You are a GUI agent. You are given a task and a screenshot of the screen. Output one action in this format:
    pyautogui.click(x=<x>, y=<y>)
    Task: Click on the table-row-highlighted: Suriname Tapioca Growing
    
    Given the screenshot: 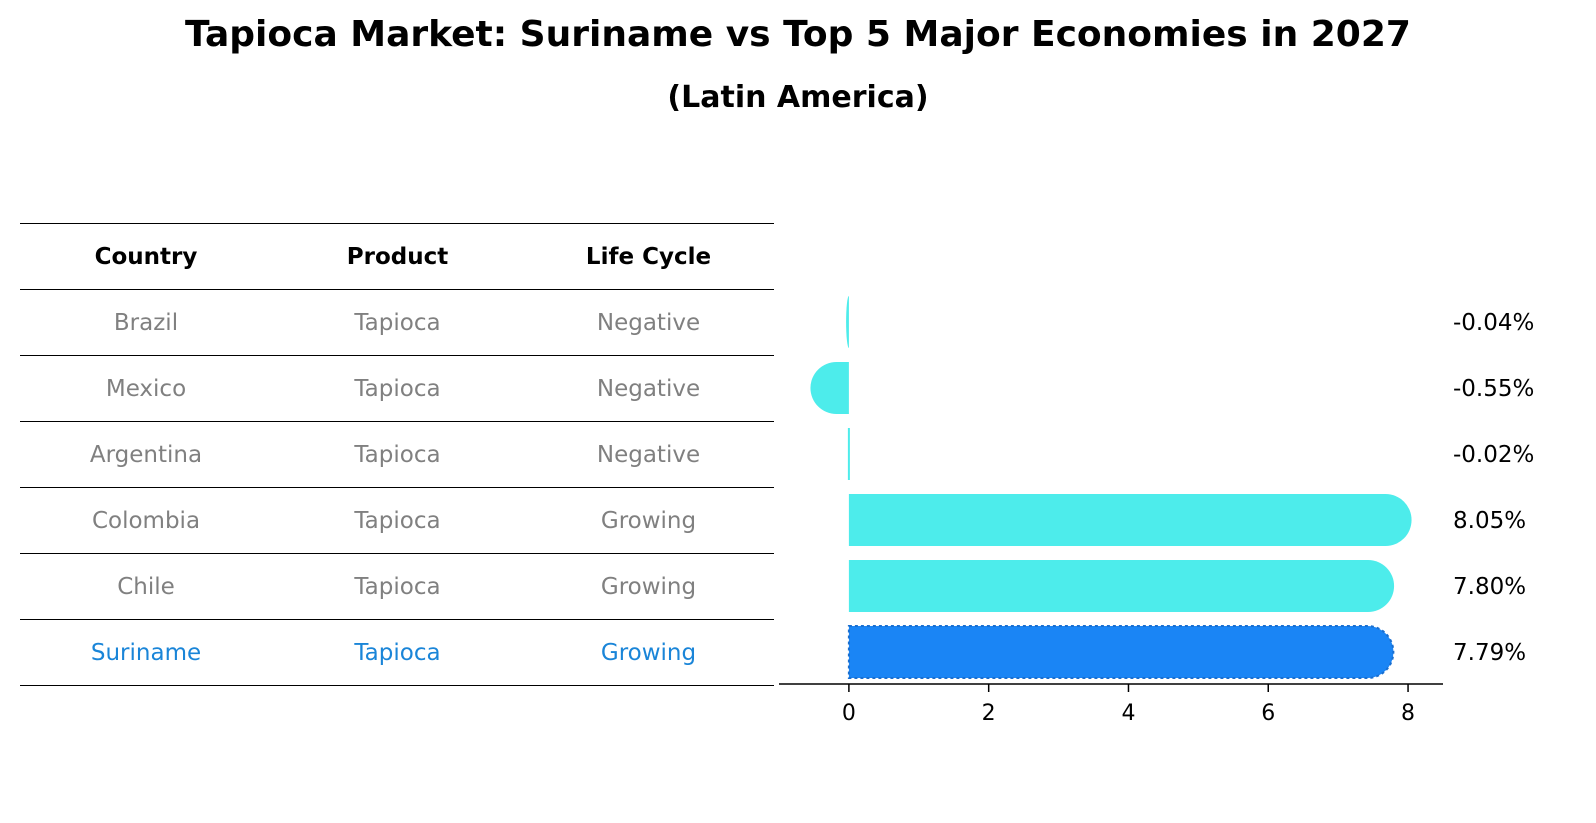 What is the action you would take?
    pyautogui.click(x=397, y=652)
    